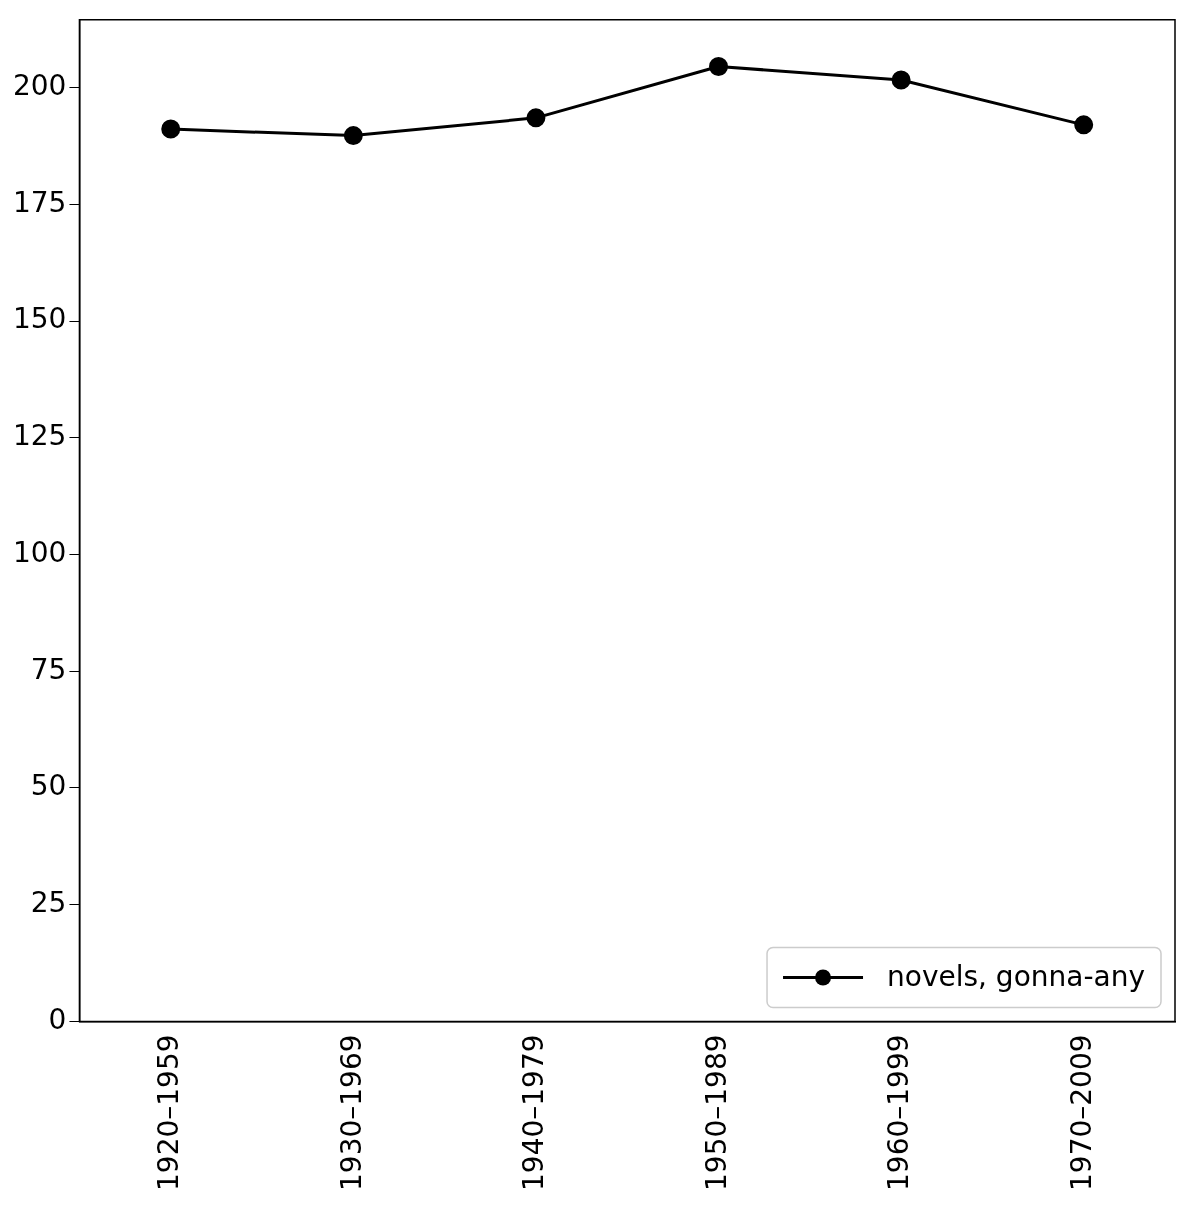 Image resolution: width=1186 pixels, height=1208 pixels. Describe the element at coordinates (1081, 1112) in the screenshot. I see `x-tick-label: 1970–2009` at that location.